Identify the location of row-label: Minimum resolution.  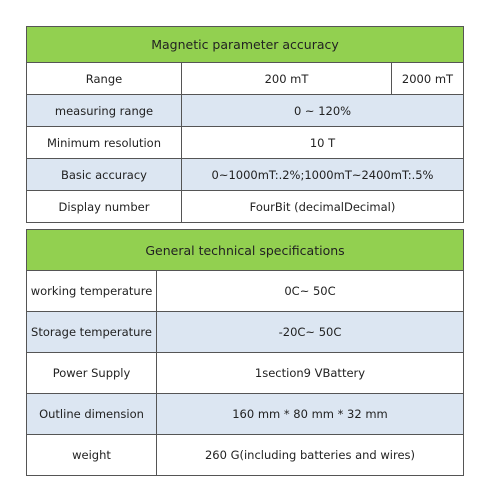
(104, 142).